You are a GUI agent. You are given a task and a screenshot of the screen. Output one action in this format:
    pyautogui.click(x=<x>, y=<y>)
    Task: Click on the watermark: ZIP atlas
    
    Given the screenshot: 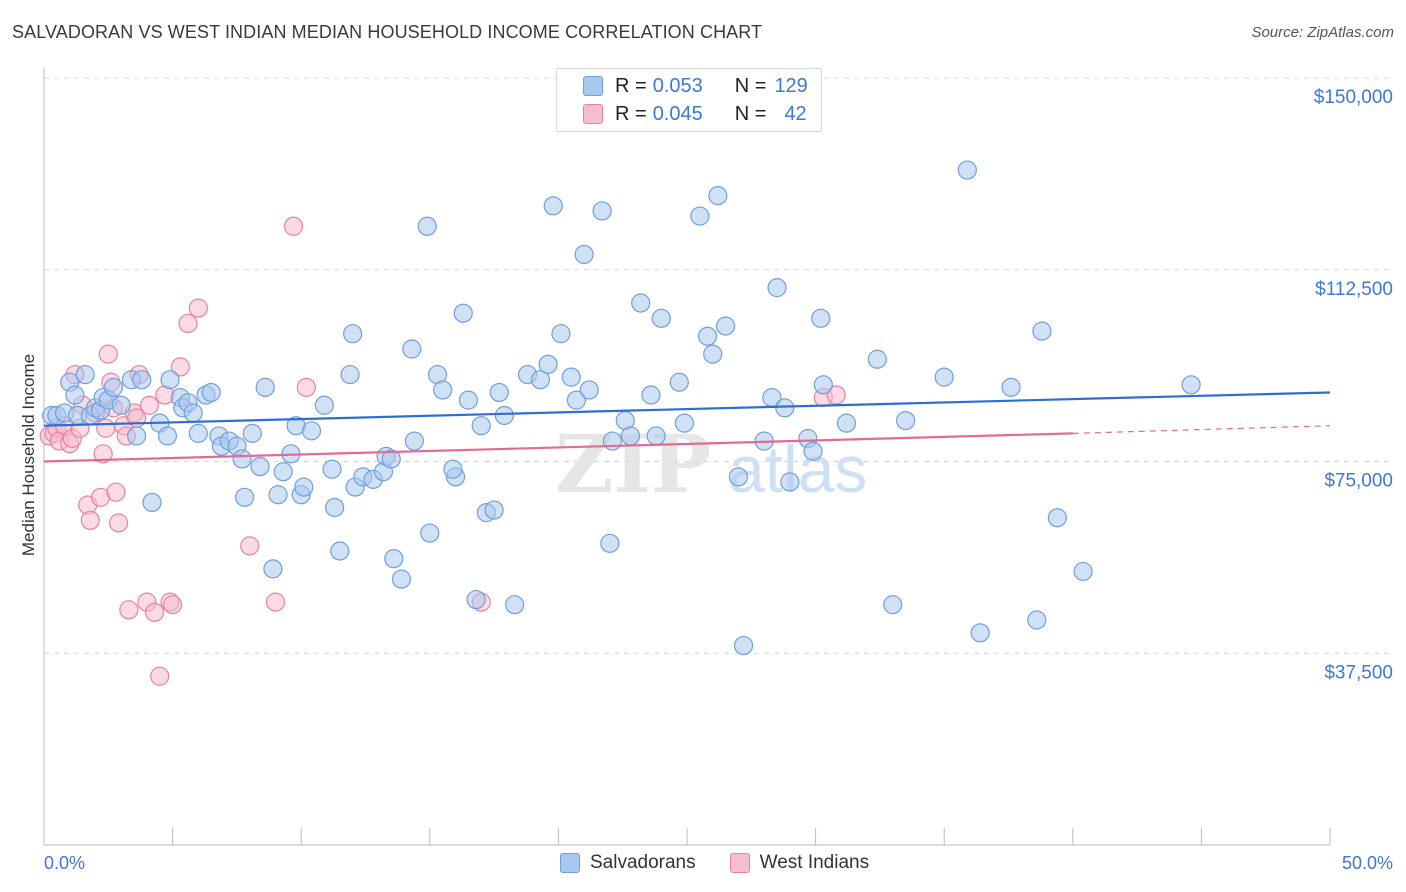 What is the action you would take?
    pyautogui.click(x=711, y=464)
    